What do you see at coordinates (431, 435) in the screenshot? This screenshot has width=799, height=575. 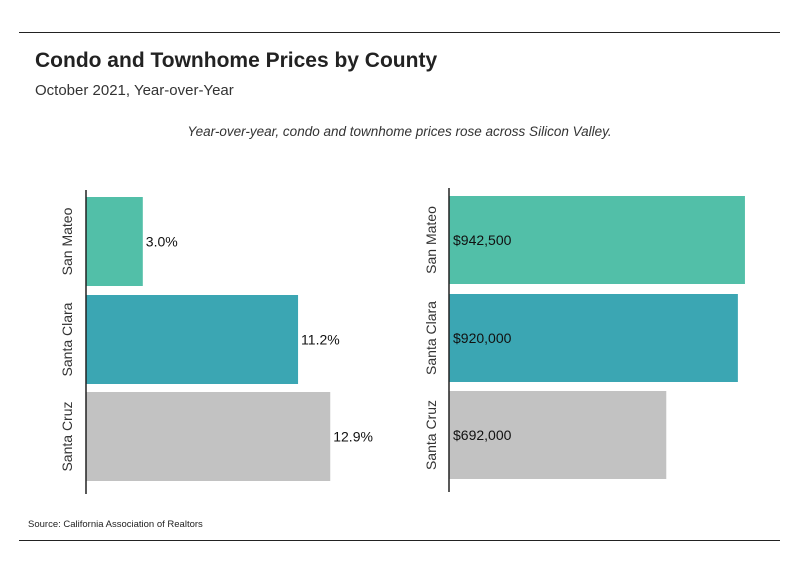 I see `price-category-label-santa-cruz: Santa Cruz` at bounding box center [431, 435].